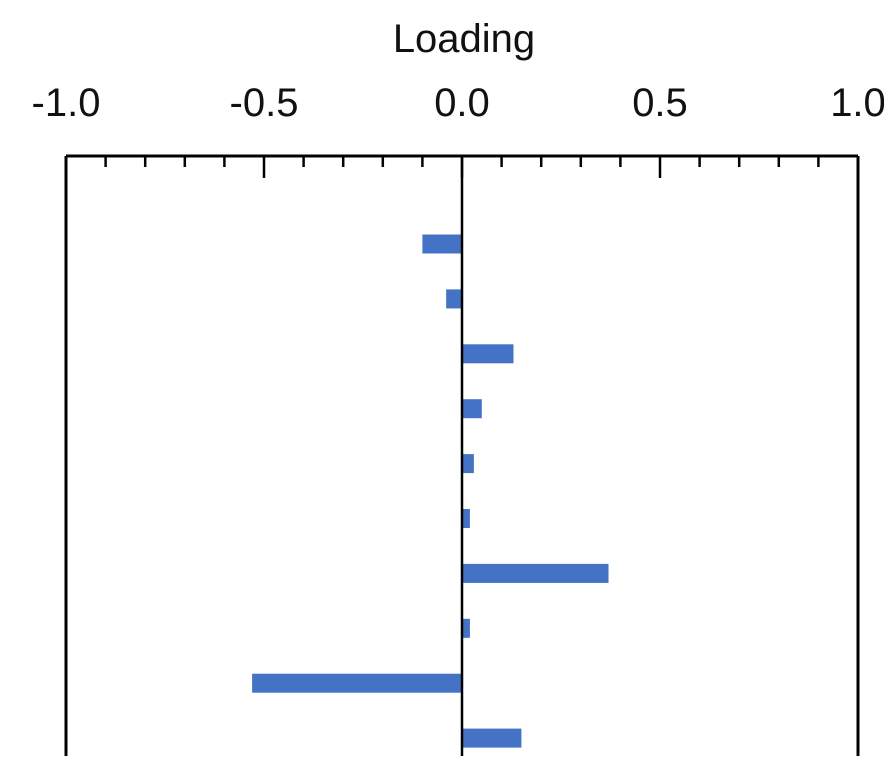 This screenshot has width=884, height=761. What do you see at coordinates (462, 103) in the screenshot?
I see `x-tick-label: 0.0` at bounding box center [462, 103].